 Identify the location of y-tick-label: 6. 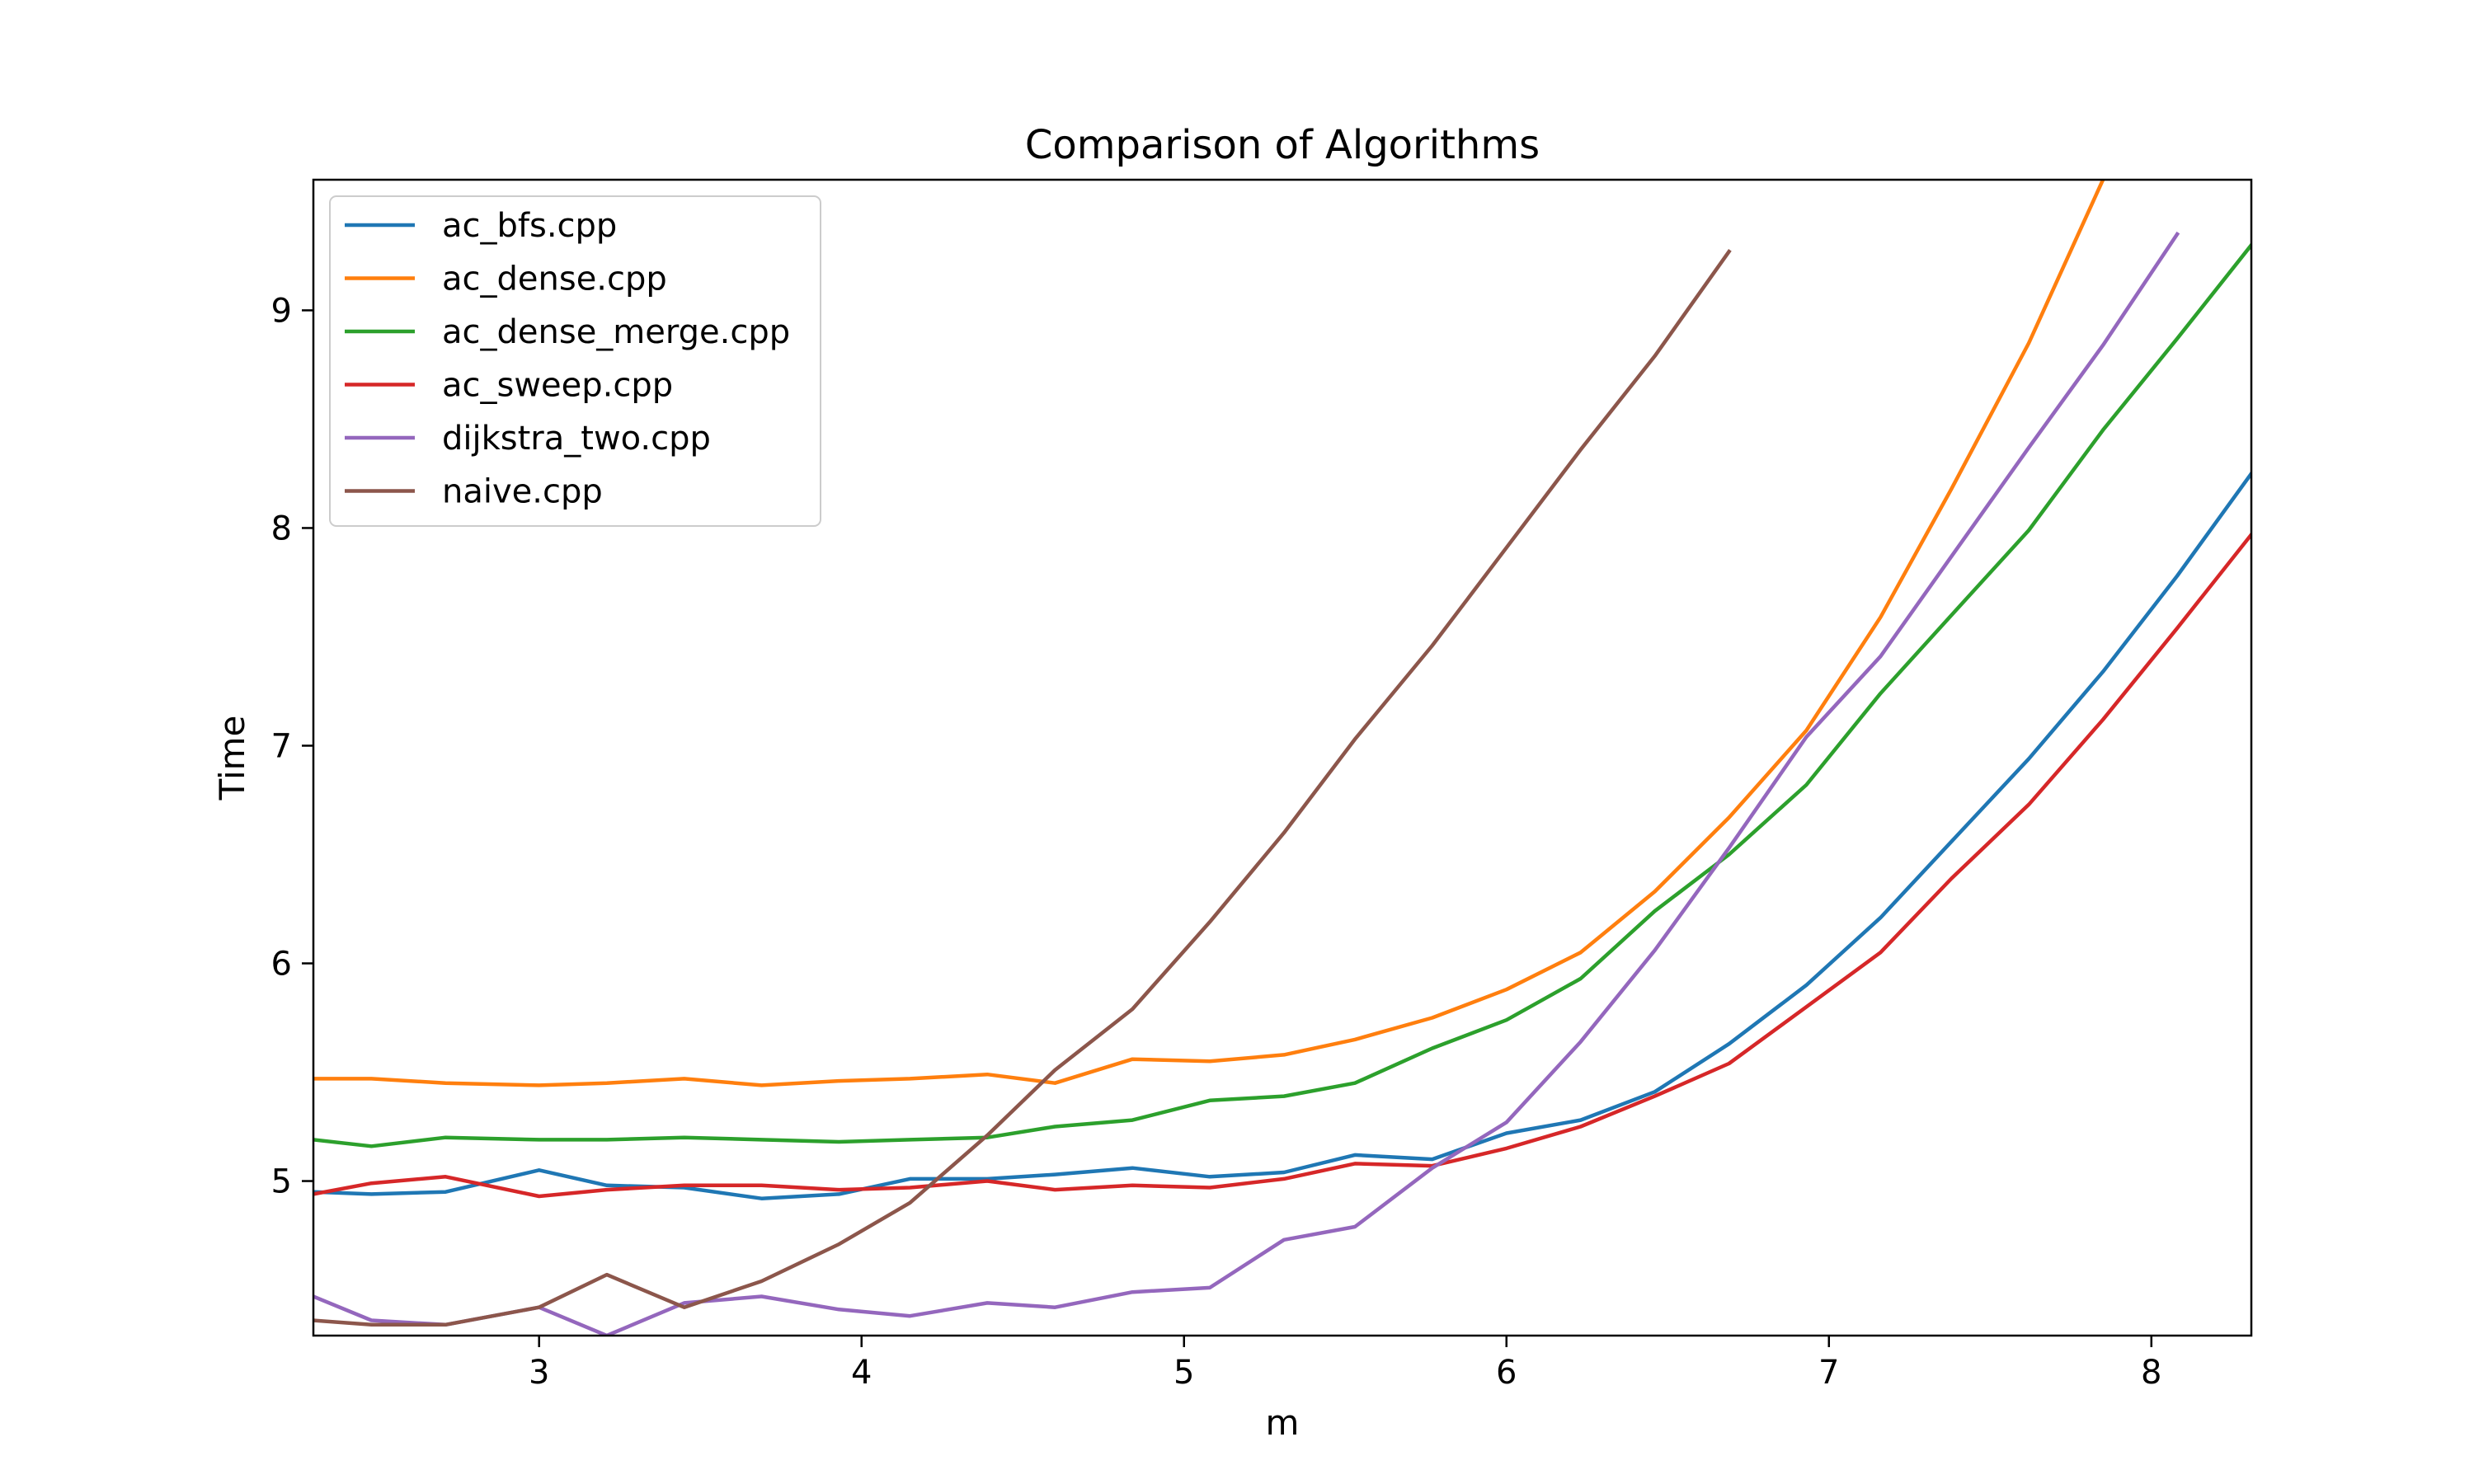
(281, 965).